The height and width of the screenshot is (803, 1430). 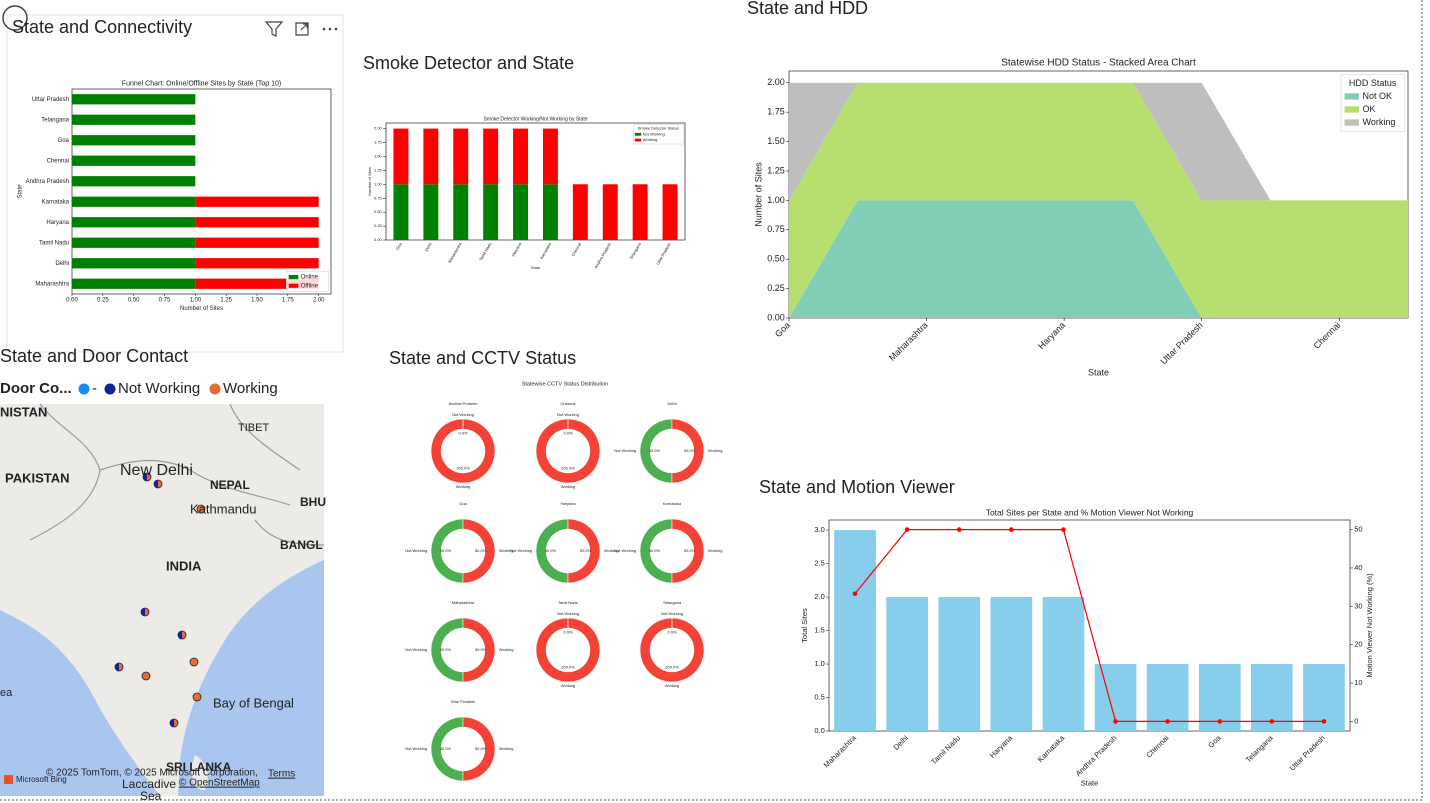 What do you see at coordinates (226, 301) in the screenshot?
I see `x-tick-label: 1.25` at bounding box center [226, 301].